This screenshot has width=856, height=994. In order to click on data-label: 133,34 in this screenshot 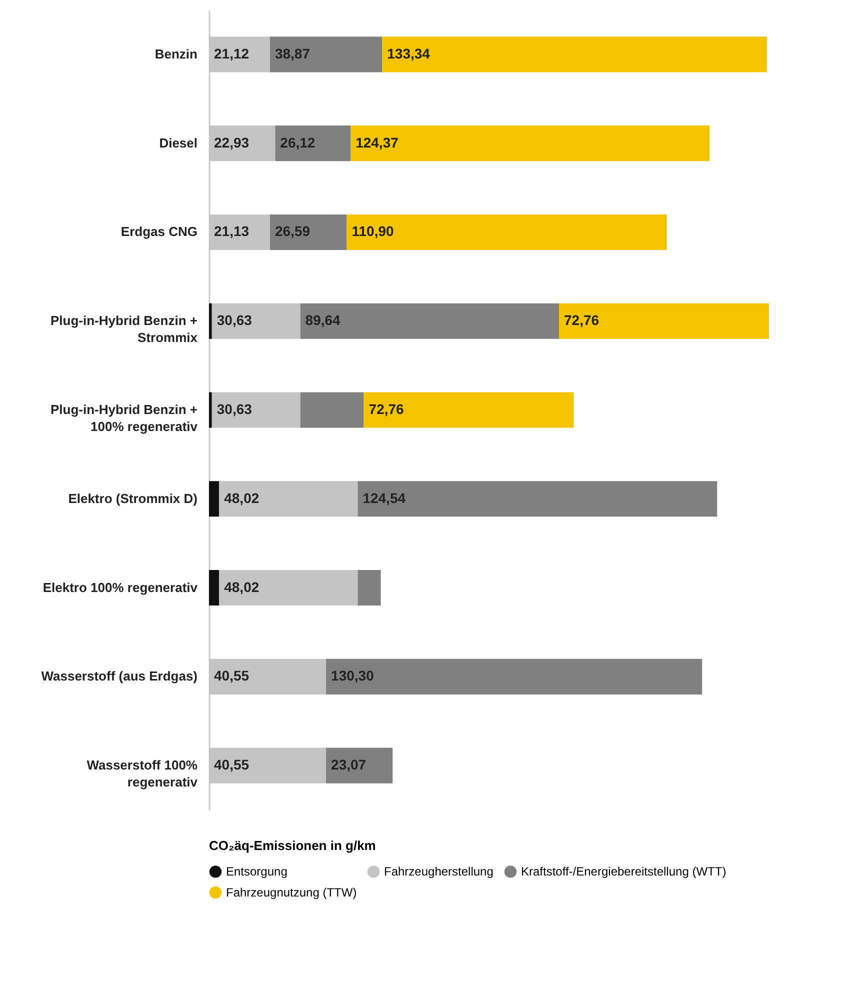, I will do `click(408, 53)`.